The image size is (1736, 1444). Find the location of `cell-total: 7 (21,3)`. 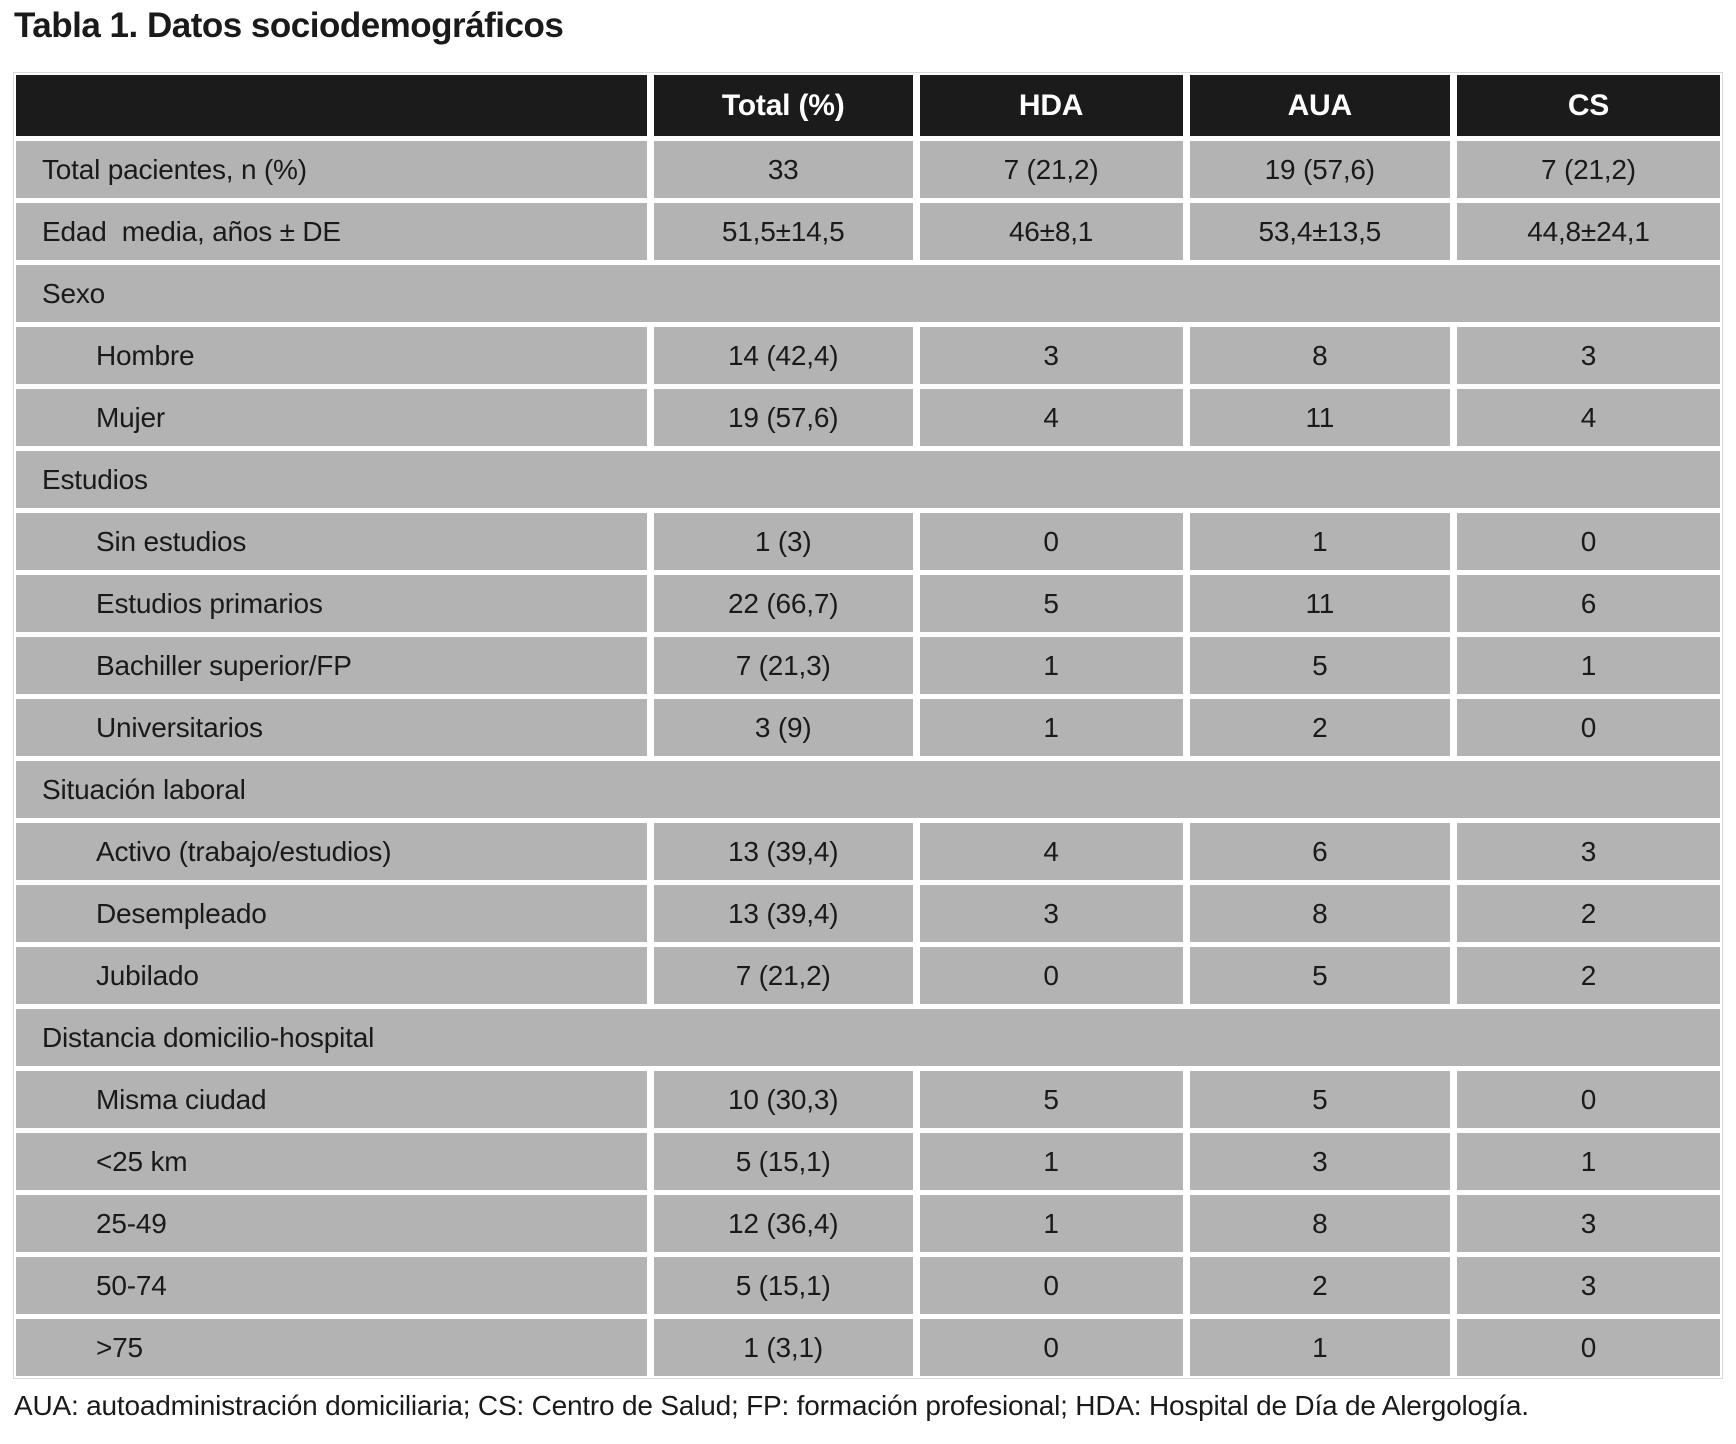

cell-total: 7 (21,3) is located at coordinates (783, 665).